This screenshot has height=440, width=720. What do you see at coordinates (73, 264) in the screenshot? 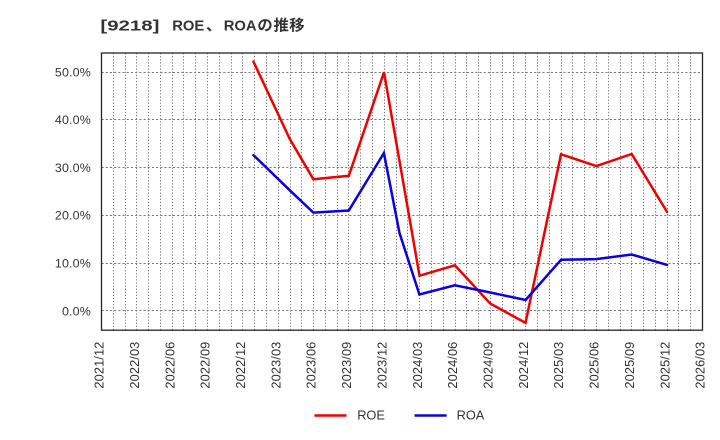
I see `svg-text: 10.0%` at bounding box center [73, 264].